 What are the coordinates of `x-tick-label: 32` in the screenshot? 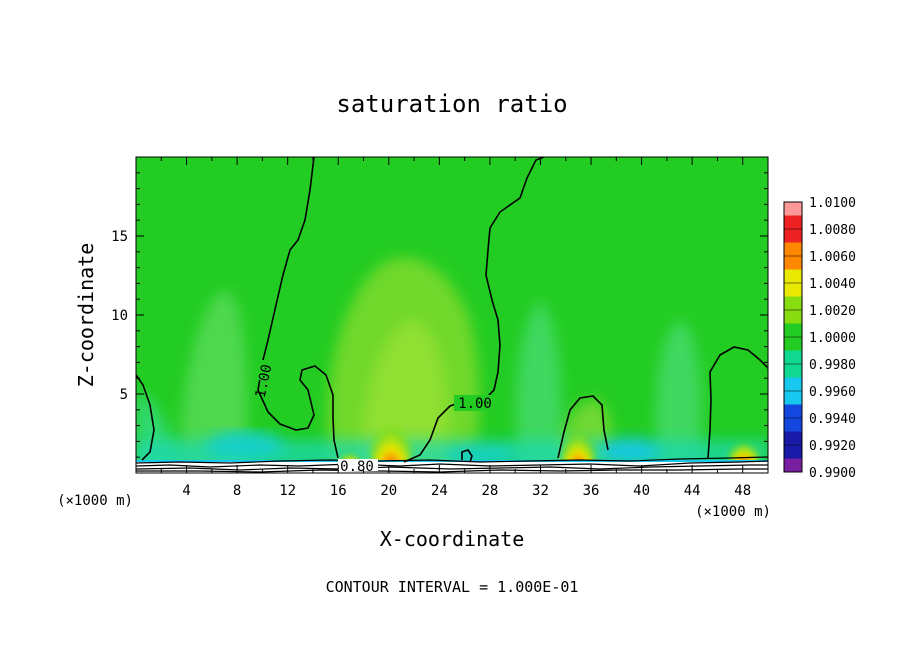 It's located at (540, 491).